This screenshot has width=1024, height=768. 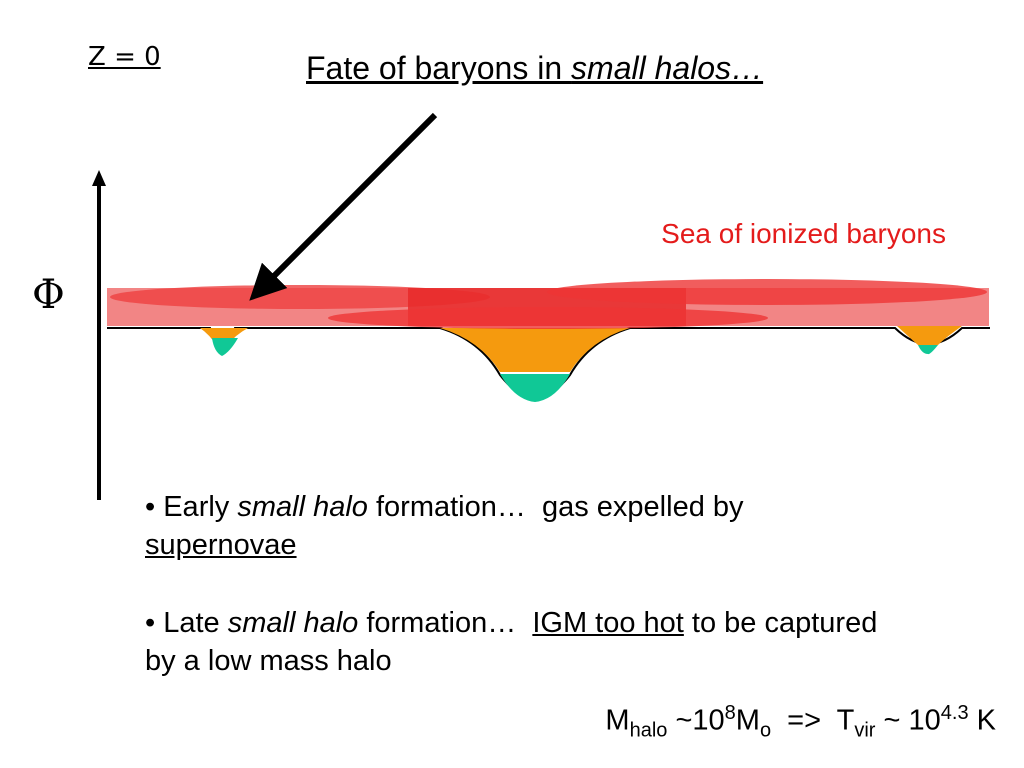 I want to click on axis-label: Φ, so click(x=48, y=295).